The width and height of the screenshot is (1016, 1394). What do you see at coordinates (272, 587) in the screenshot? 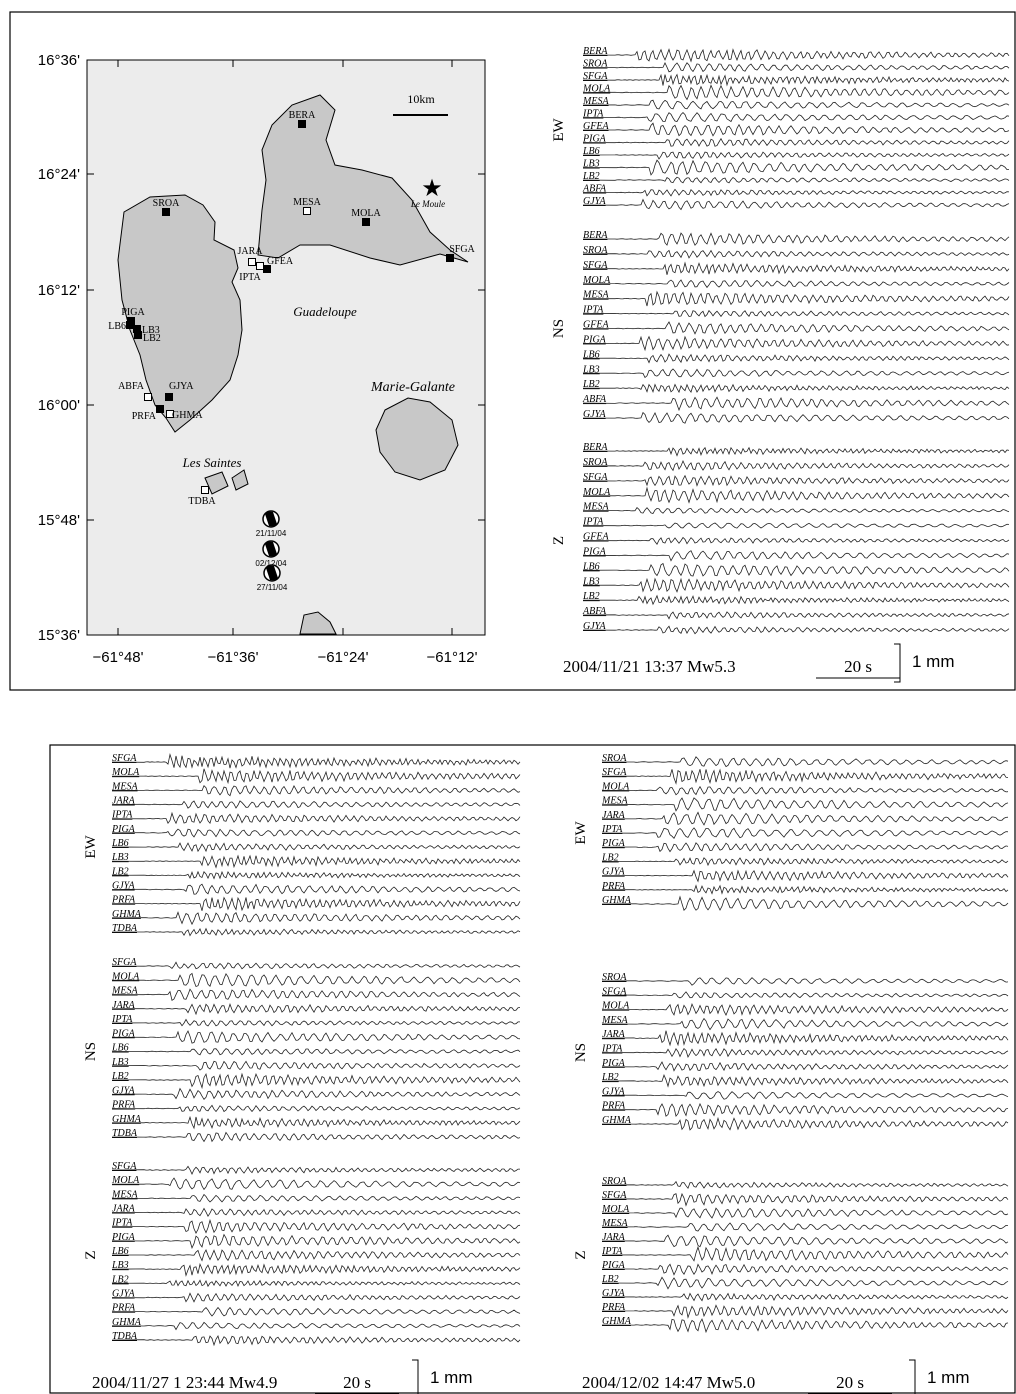
I see `mechanism-date: 27/11/04` at bounding box center [272, 587].